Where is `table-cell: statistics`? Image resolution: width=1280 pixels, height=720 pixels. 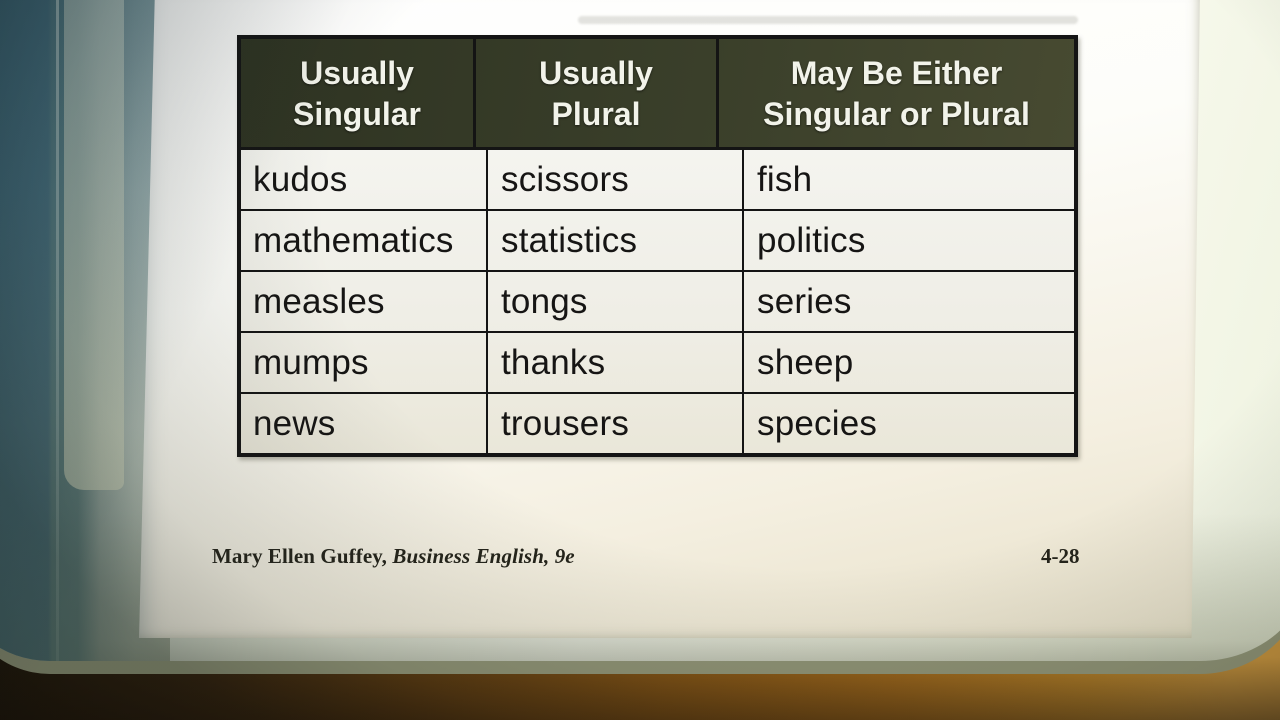
table-cell: statistics is located at coordinates (616, 240).